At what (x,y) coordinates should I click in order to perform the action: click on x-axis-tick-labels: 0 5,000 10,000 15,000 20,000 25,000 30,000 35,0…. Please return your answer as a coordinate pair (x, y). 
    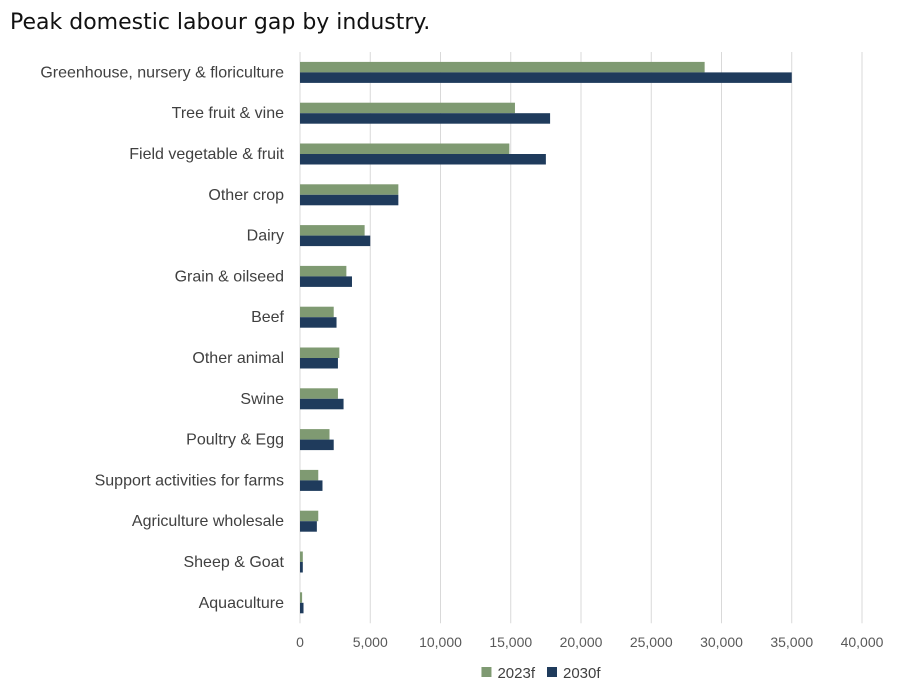
    Looking at the image, I should click on (590, 642).